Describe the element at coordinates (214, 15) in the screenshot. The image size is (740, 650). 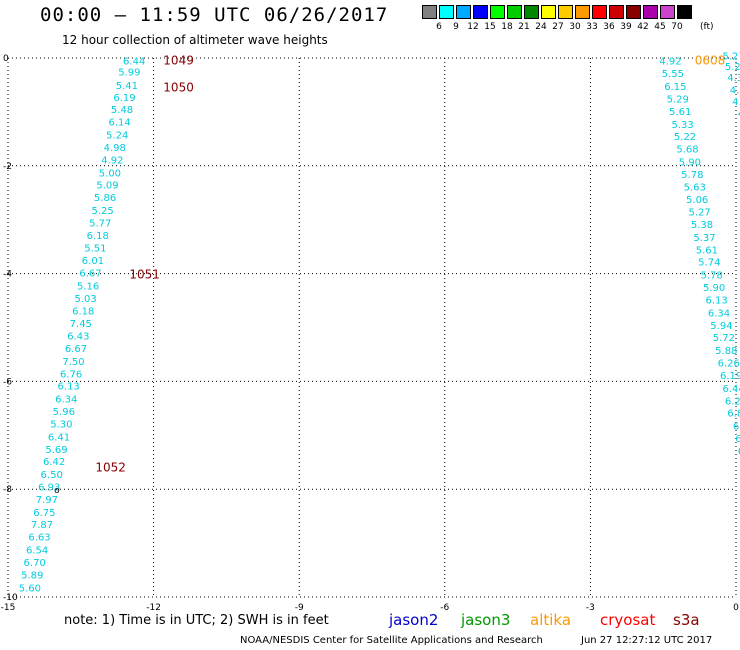
I see `page-title: 00:00 – 11:59 UTC 06/26/2017` at that location.